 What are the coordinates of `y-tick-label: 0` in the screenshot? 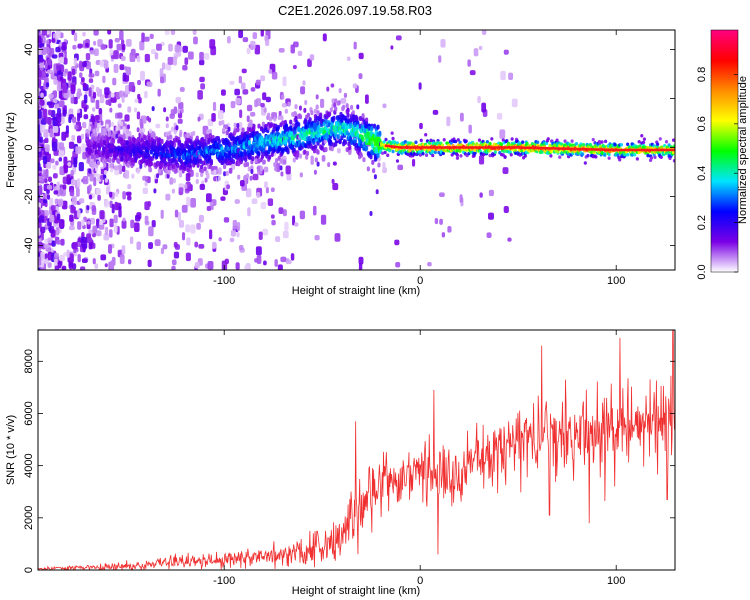 It's located at (29, 570).